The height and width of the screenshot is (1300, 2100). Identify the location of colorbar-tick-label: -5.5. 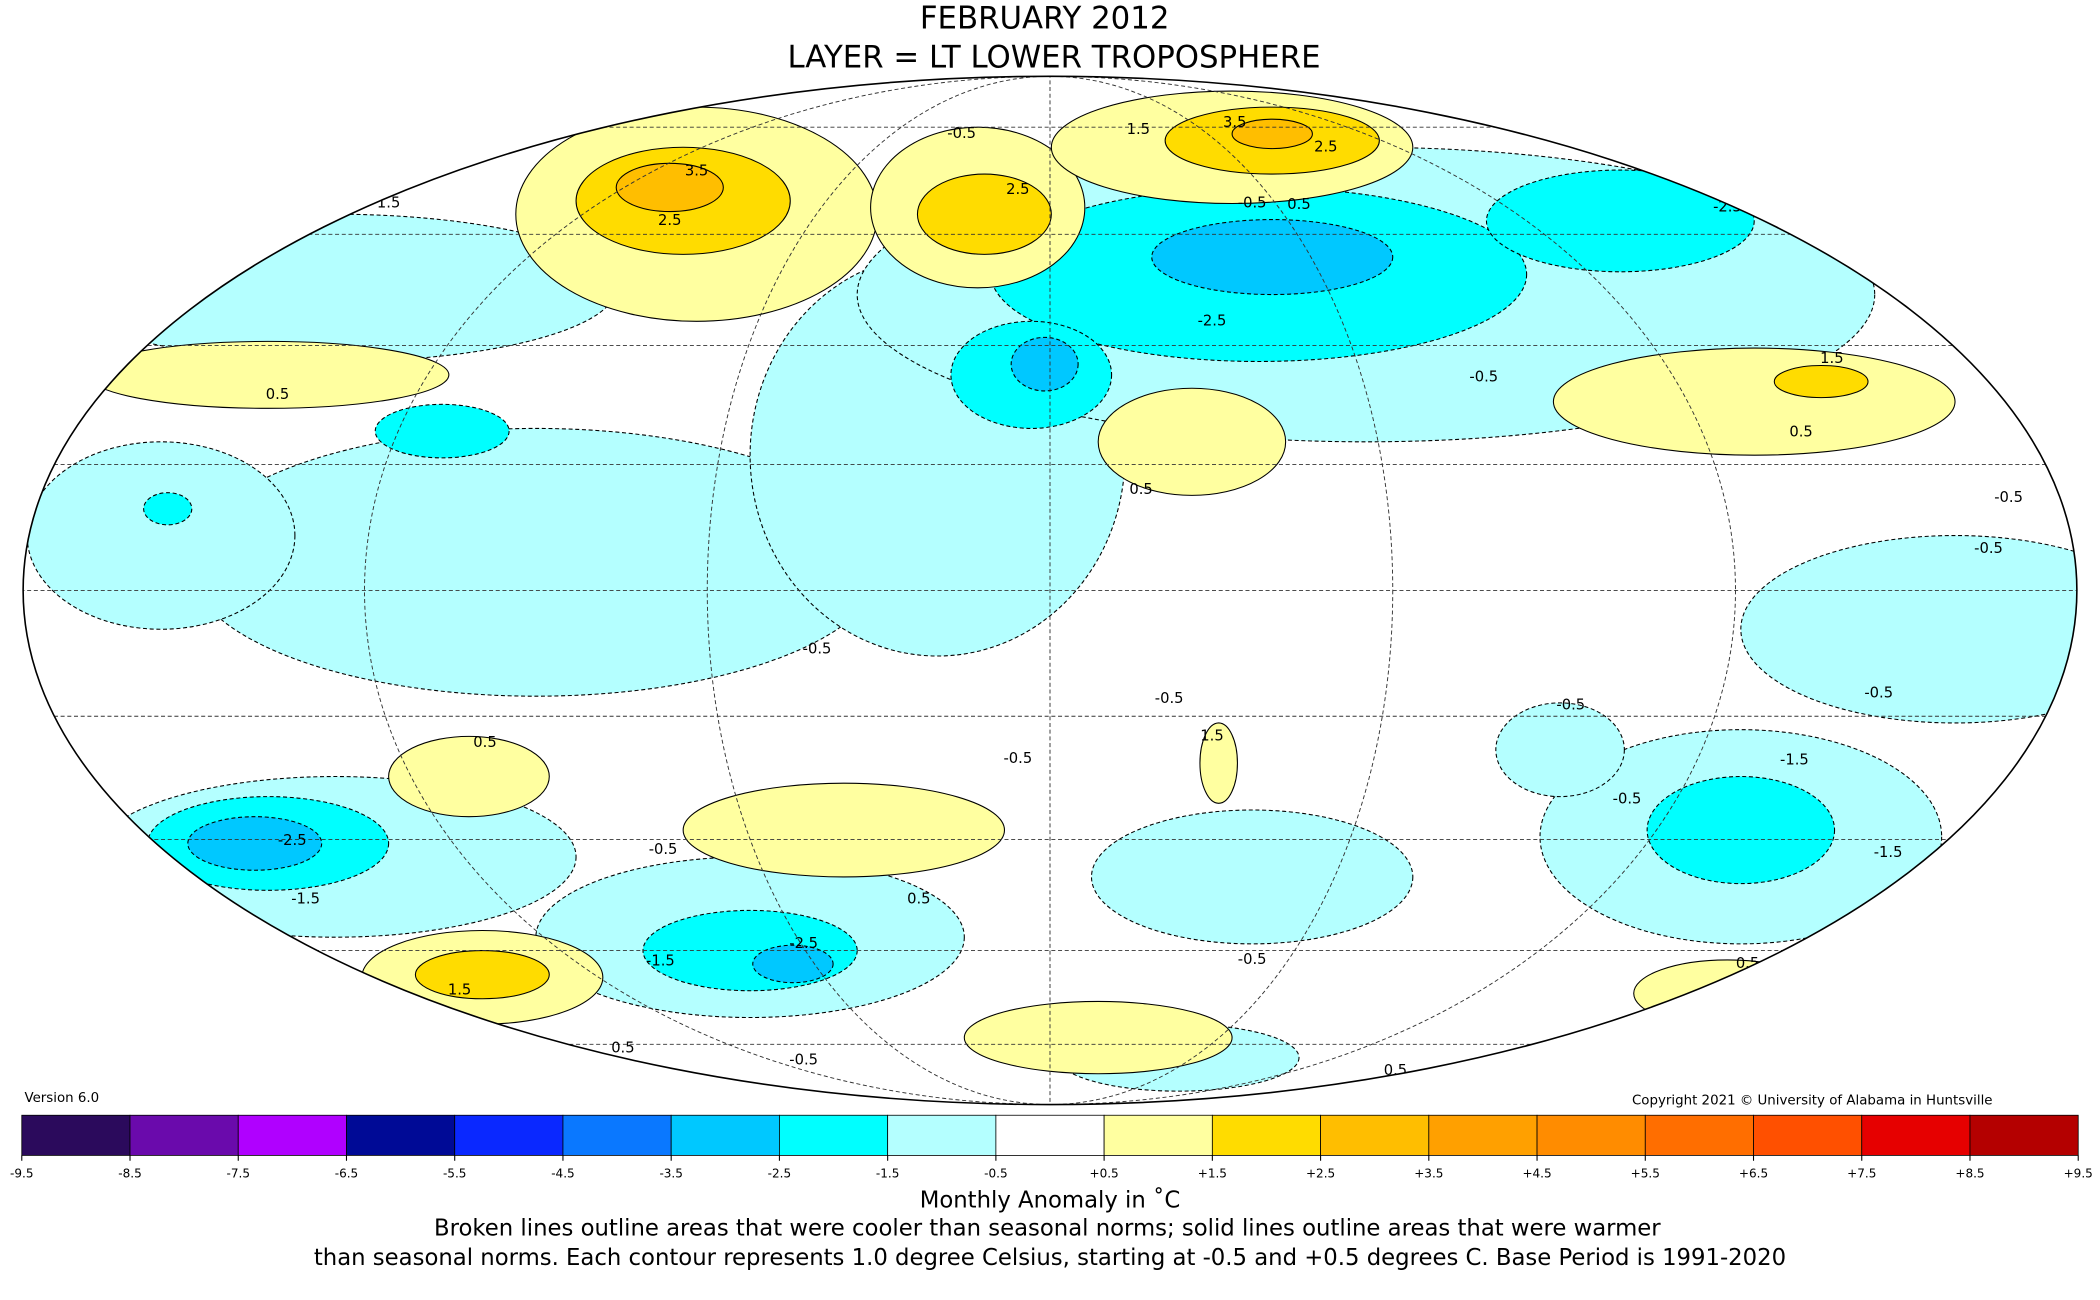
(454, 1174).